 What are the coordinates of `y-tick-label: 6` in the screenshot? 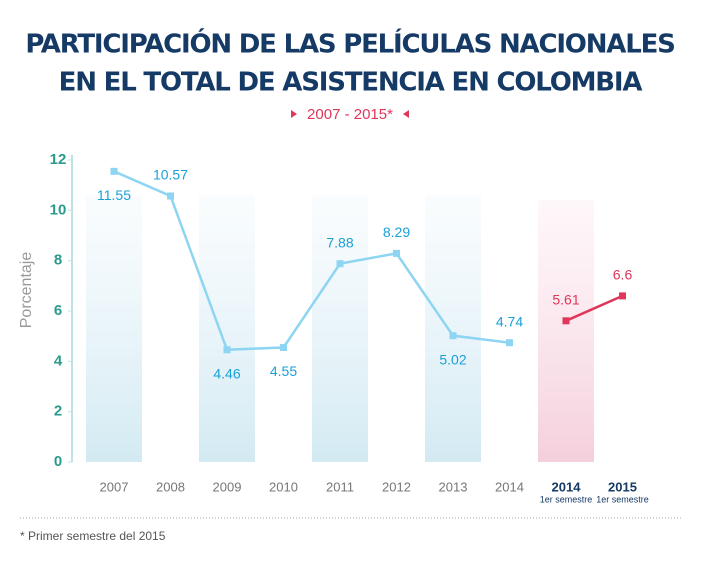 It's located at (58, 310).